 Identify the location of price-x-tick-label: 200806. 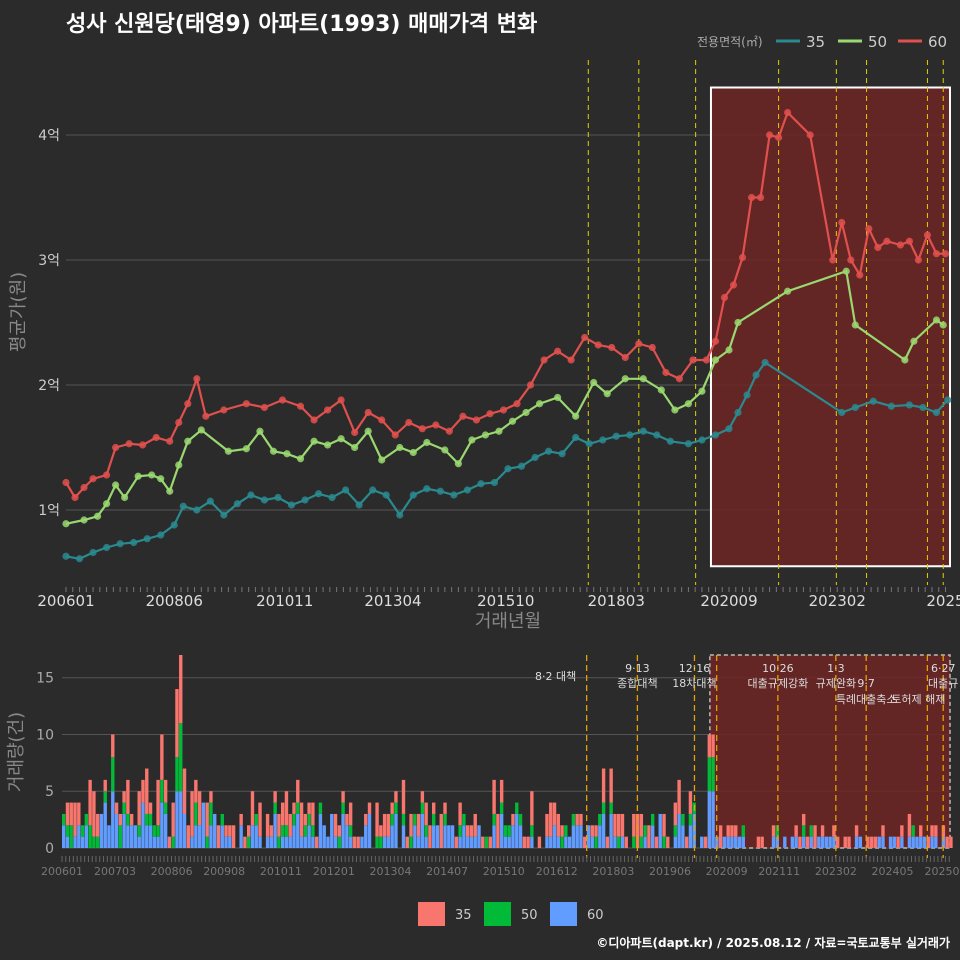
(174, 601).